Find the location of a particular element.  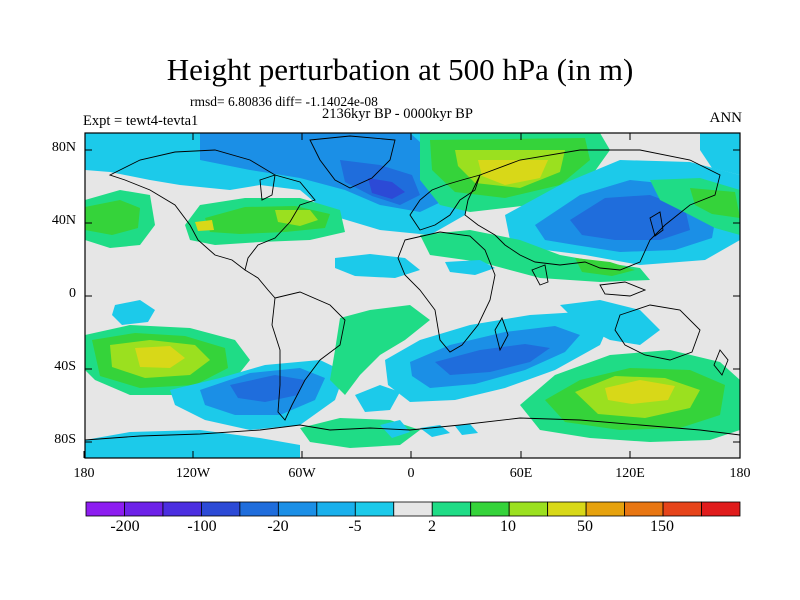

colorbar is located at coordinates (413, 509).